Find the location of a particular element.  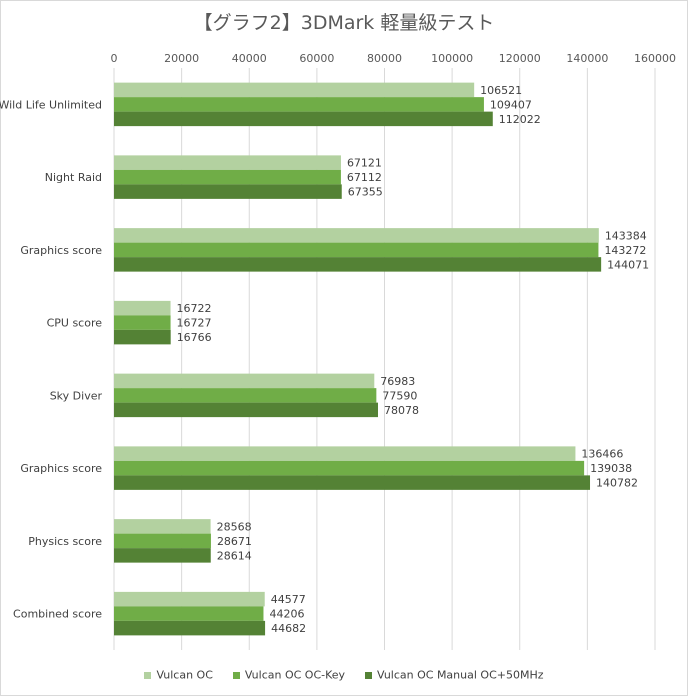

data-label: 67121 is located at coordinates (364, 163).